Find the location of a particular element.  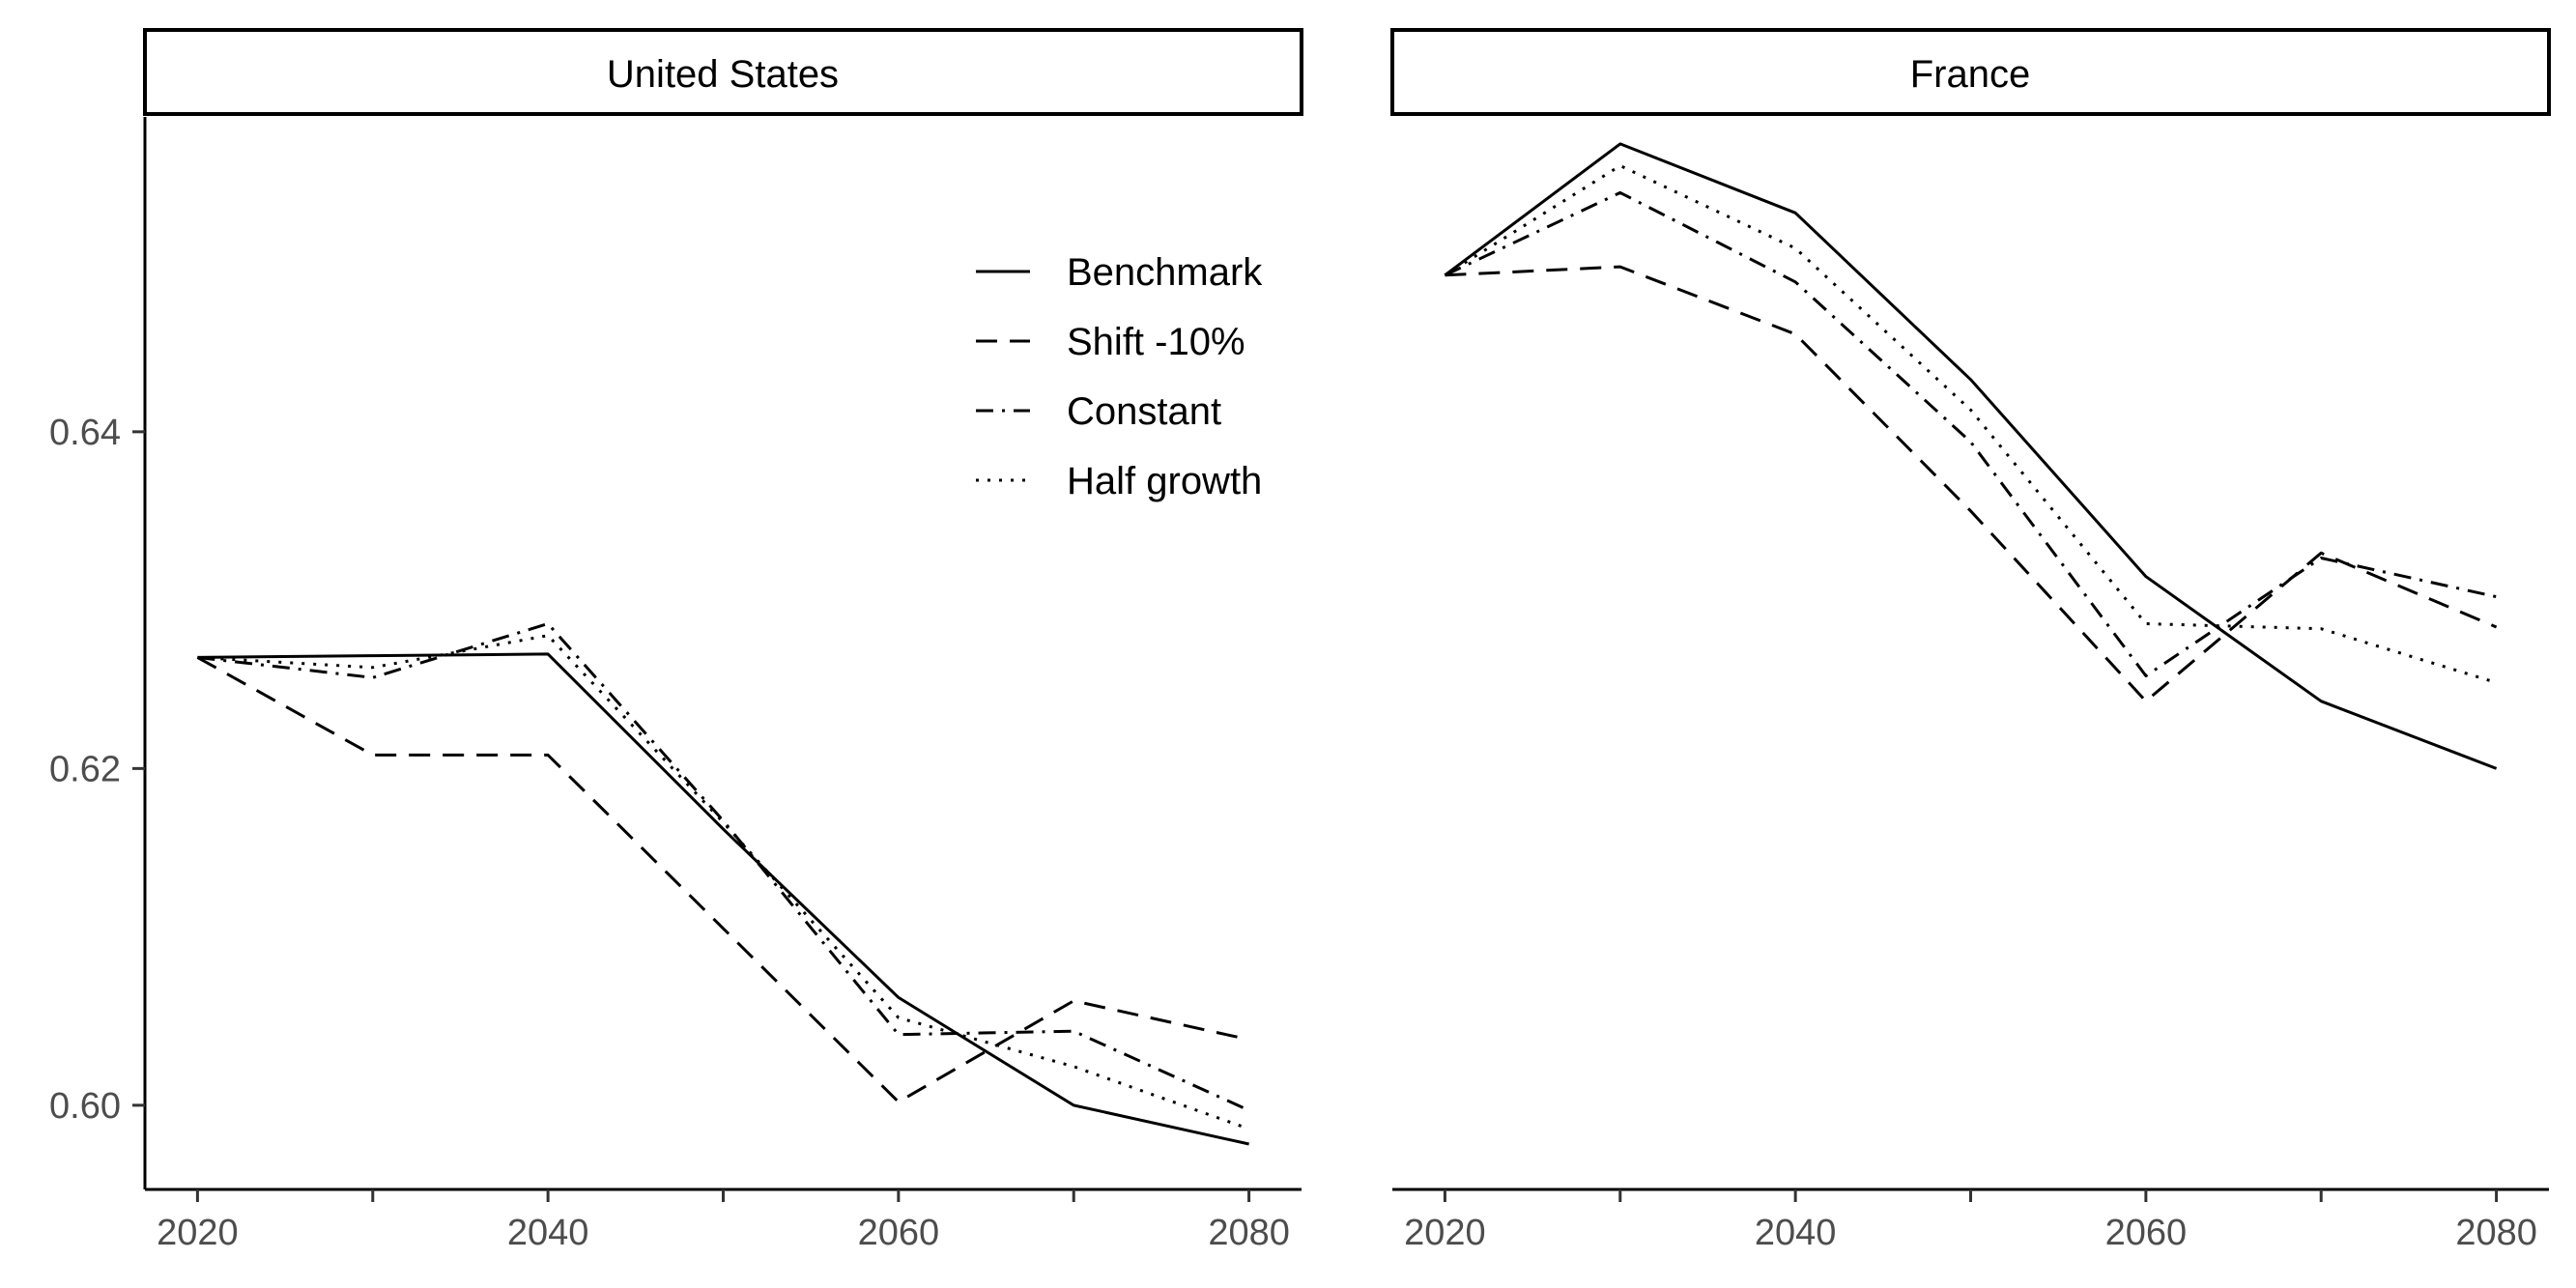

strip-box-united-states is located at coordinates (723, 72).